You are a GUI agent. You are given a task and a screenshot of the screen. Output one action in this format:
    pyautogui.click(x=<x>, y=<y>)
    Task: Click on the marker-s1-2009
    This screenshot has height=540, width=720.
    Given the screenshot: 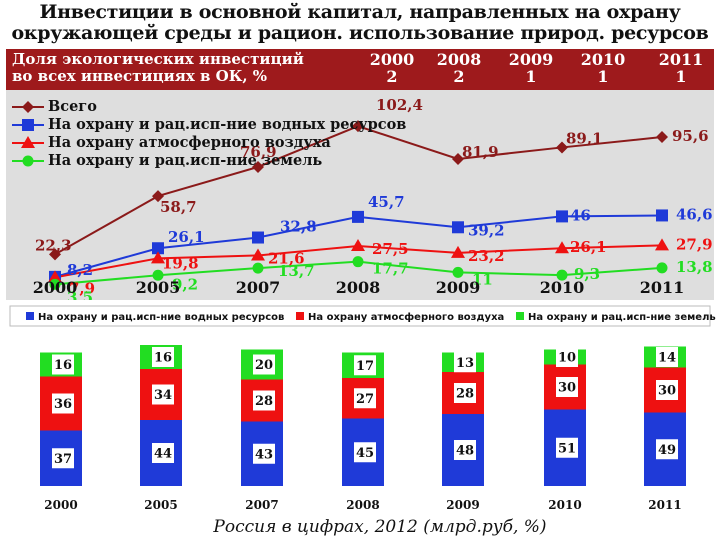 What is the action you would take?
    pyautogui.click(x=458, y=227)
    